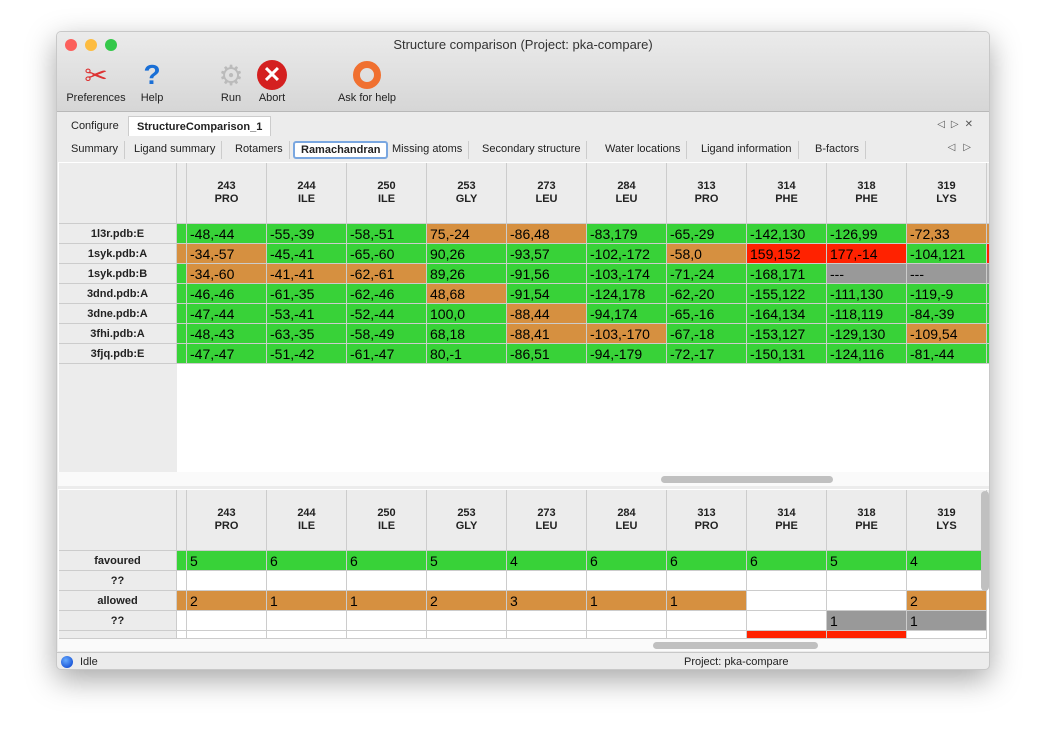 The width and height of the screenshot is (1046, 751). I want to click on table-cell: -62,-46, so click(387, 294).